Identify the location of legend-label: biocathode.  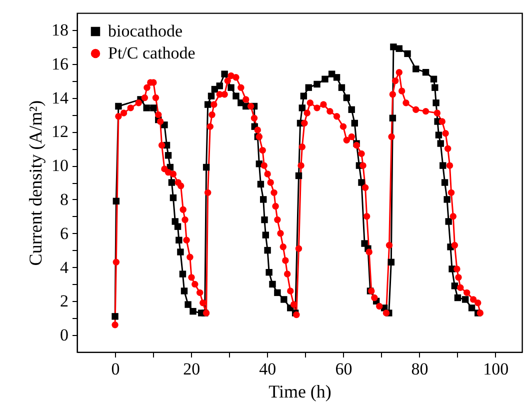
(145, 31).